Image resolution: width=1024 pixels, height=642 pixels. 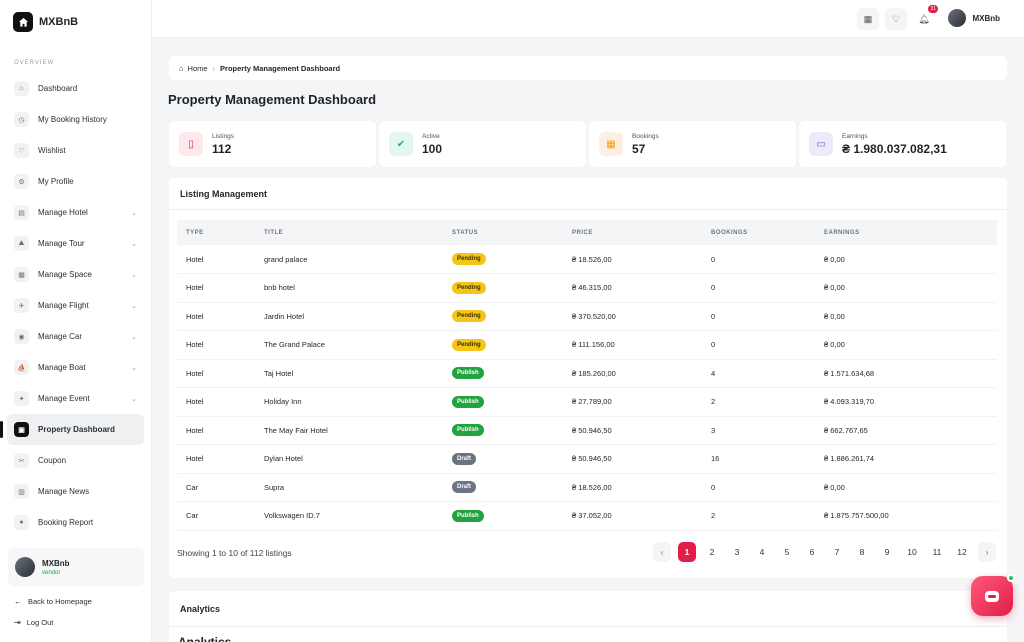 I want to click on gear-icon: ⚙, so click(x=21, y=181).